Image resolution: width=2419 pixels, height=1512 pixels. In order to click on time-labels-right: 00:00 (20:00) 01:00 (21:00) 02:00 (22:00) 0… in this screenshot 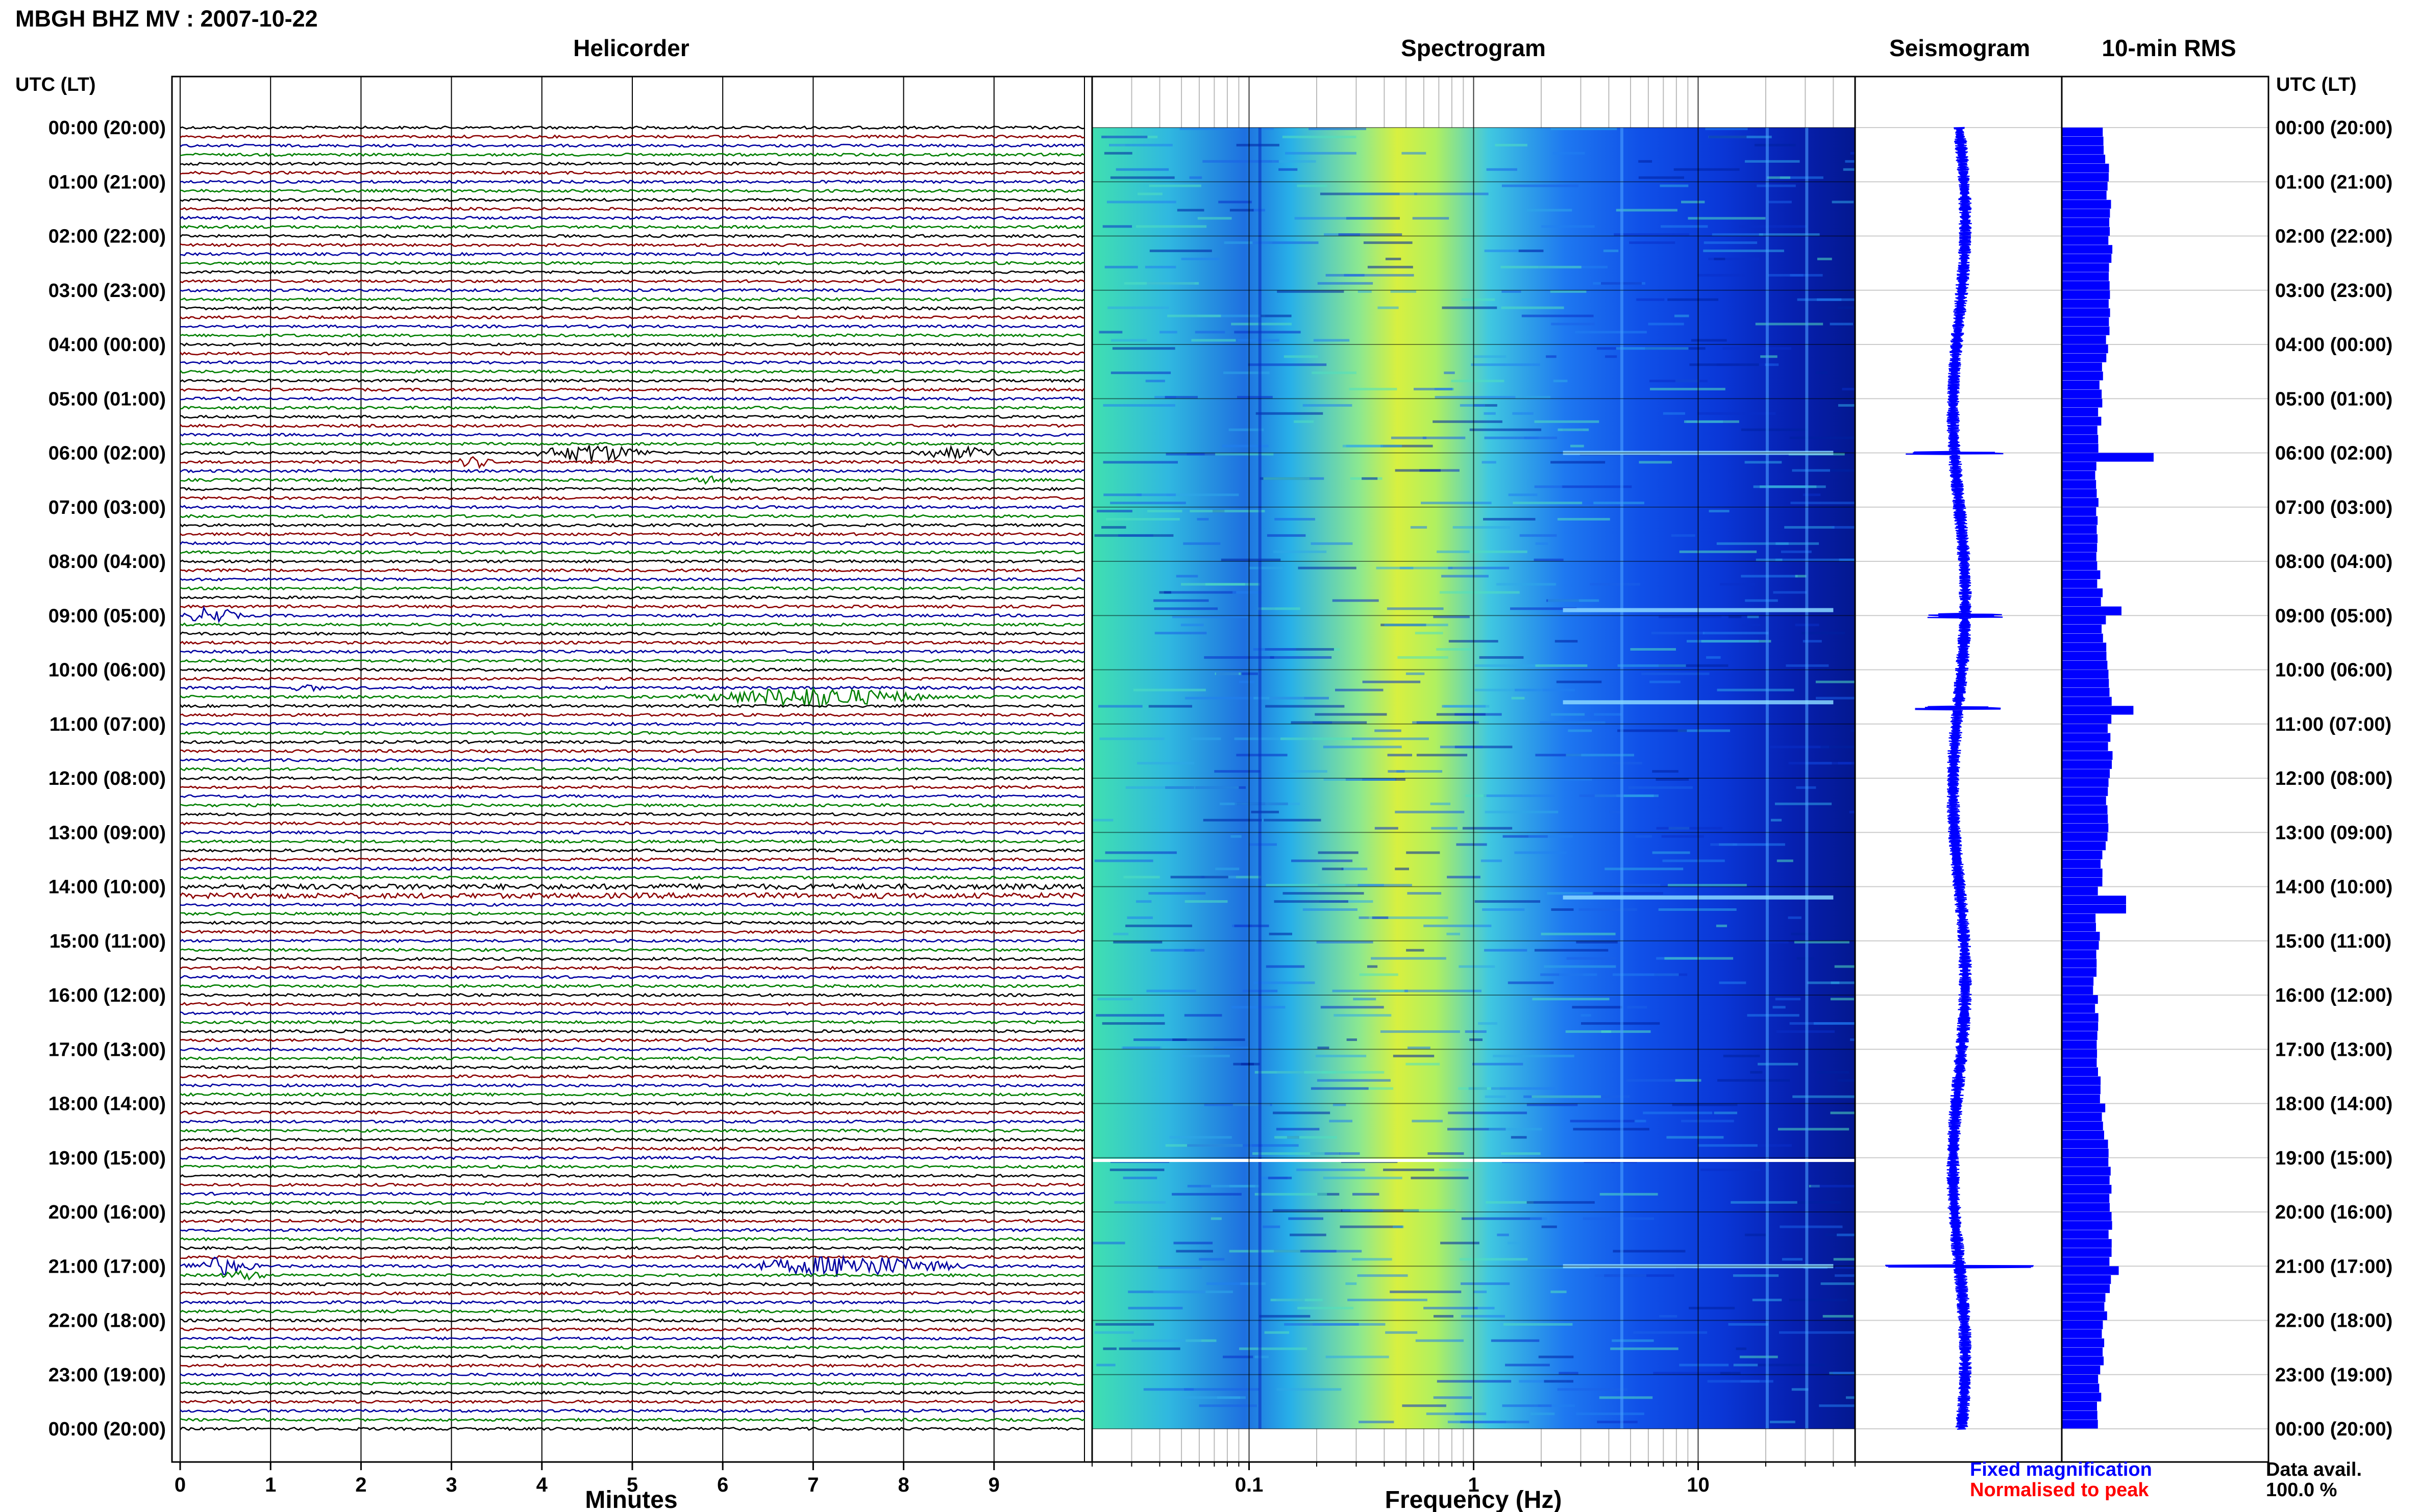, I will do `click(2333, 778)`.